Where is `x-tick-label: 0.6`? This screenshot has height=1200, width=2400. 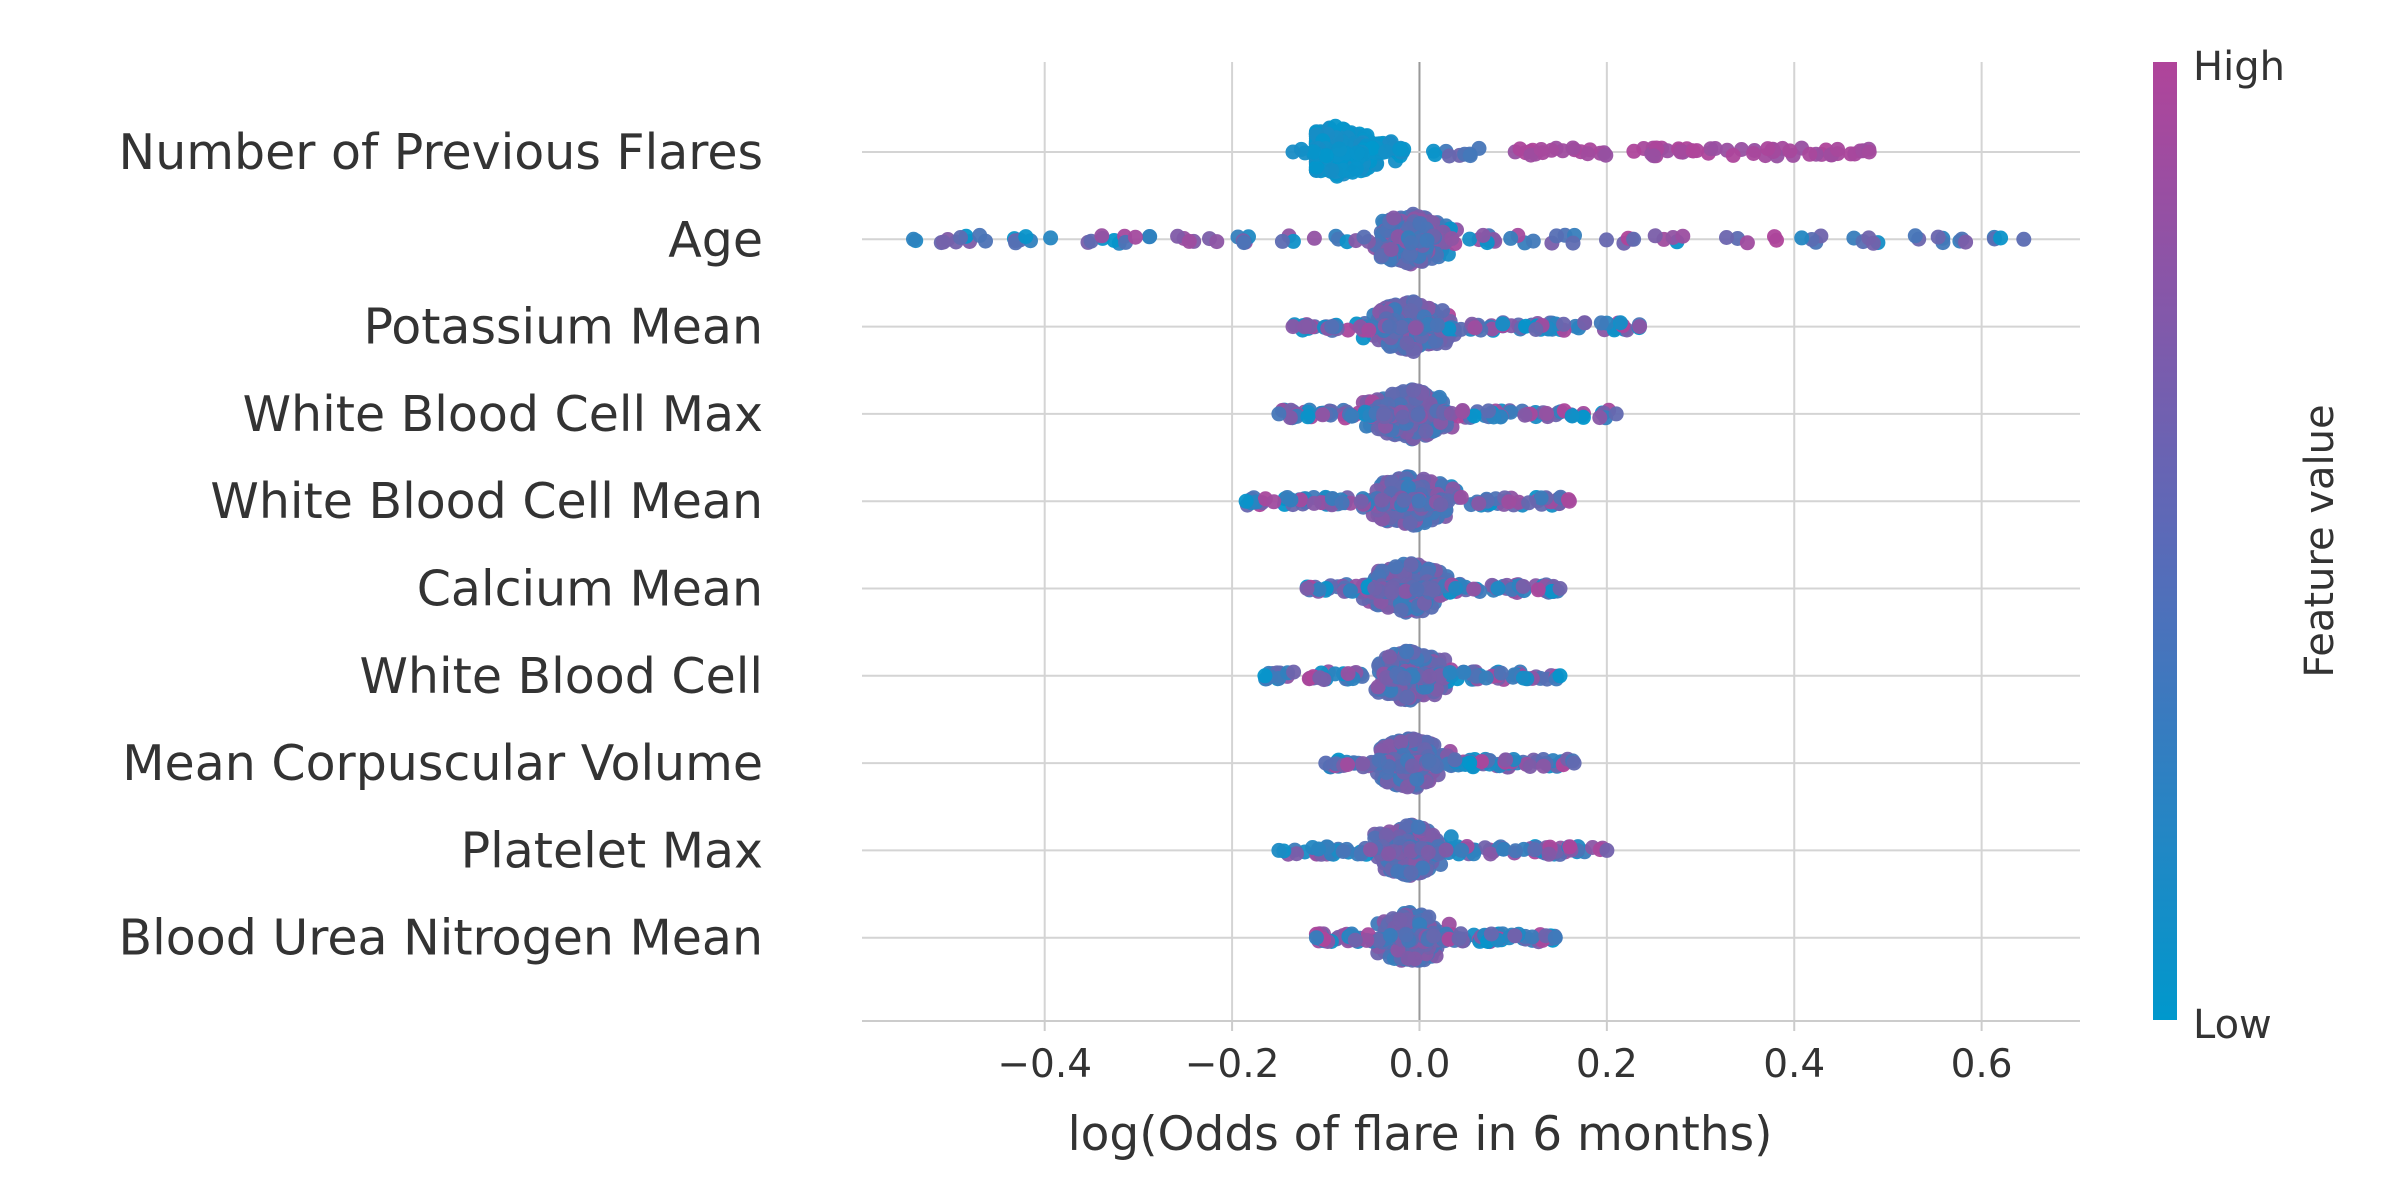
x-tick-label: 0.6 is located at coordinates (1982, 1064).